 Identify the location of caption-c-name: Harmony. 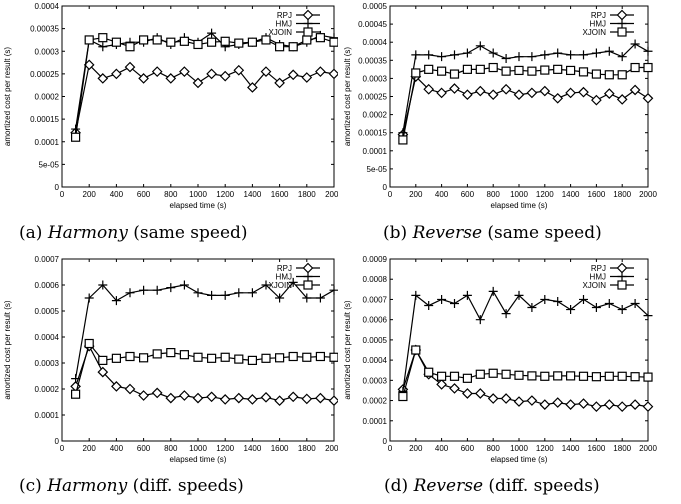
(87, 486).